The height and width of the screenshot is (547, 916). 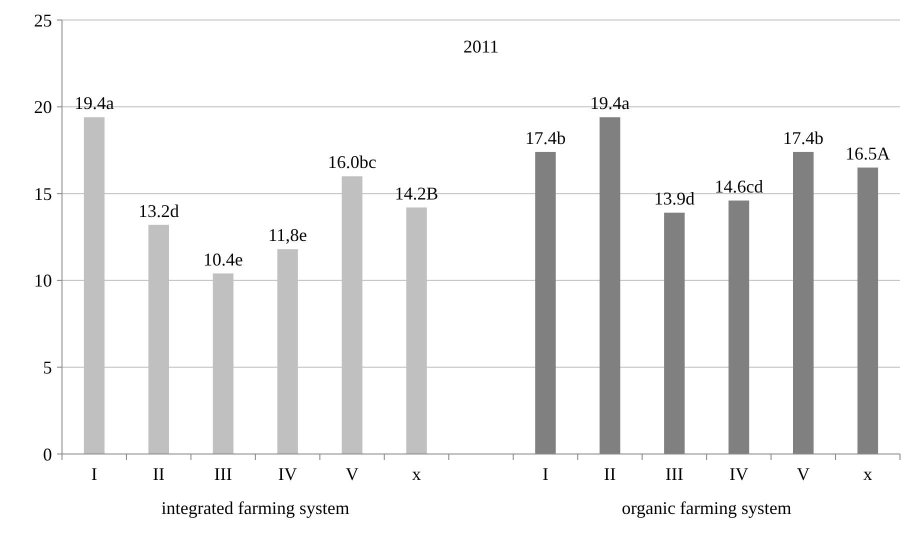 What do you see at coordinates (43, 280) in the screenshot?
I see `y-tick-label: 10` at bounding box center [43, 280].